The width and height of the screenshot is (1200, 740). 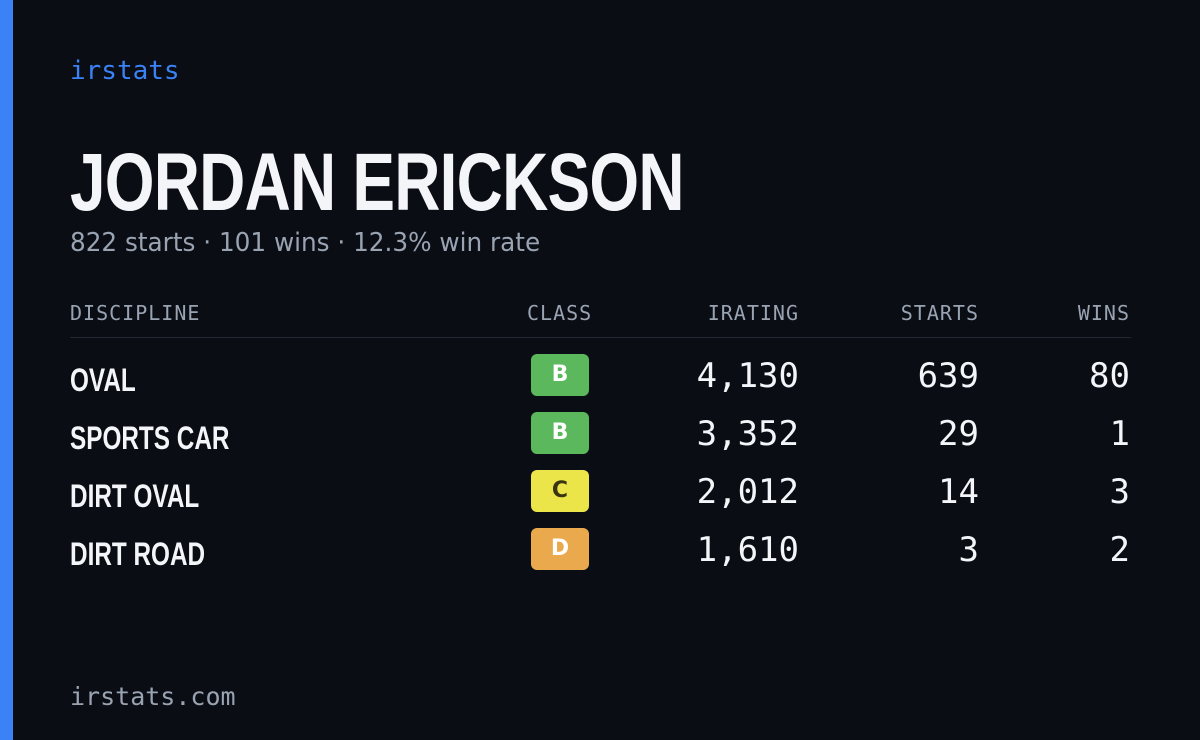 I want to click on header-irating: IRATING, so click(x=753, y=313).